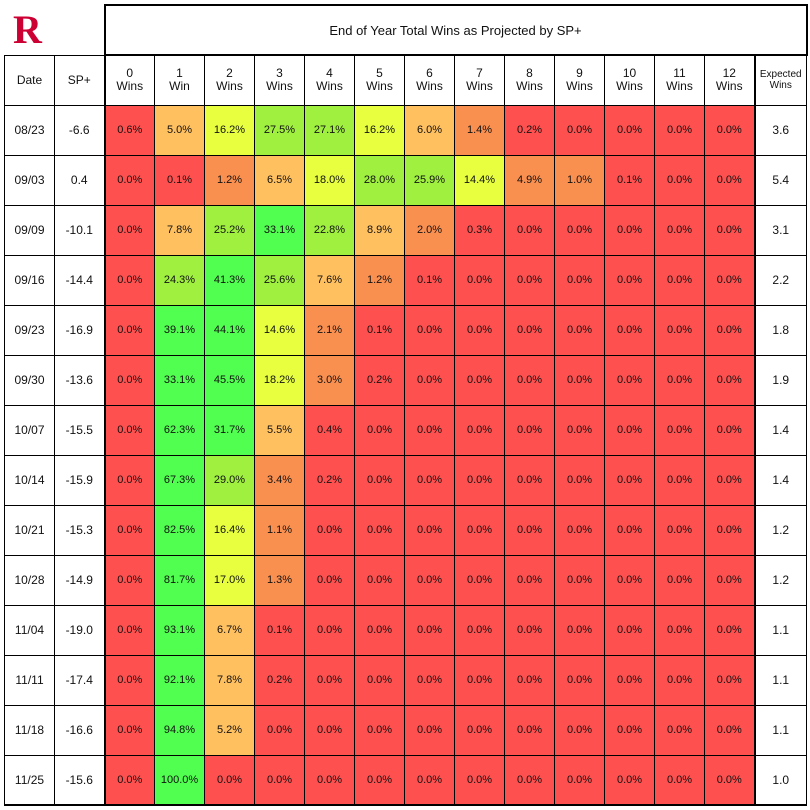 This screenshot has width=810, height=810. Describe the element at coordinates (780, 280) in the screenshot. I see `row-expected-wins: 2.2` at that location.